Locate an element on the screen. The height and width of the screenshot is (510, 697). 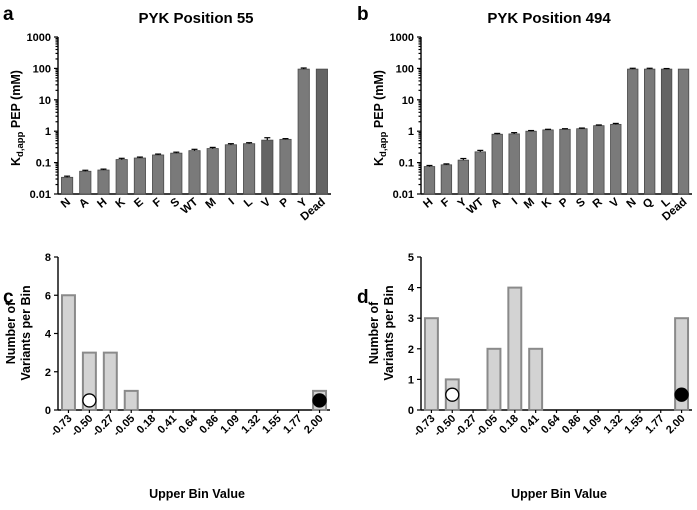
bar-K is located at coordinates (548, 162).